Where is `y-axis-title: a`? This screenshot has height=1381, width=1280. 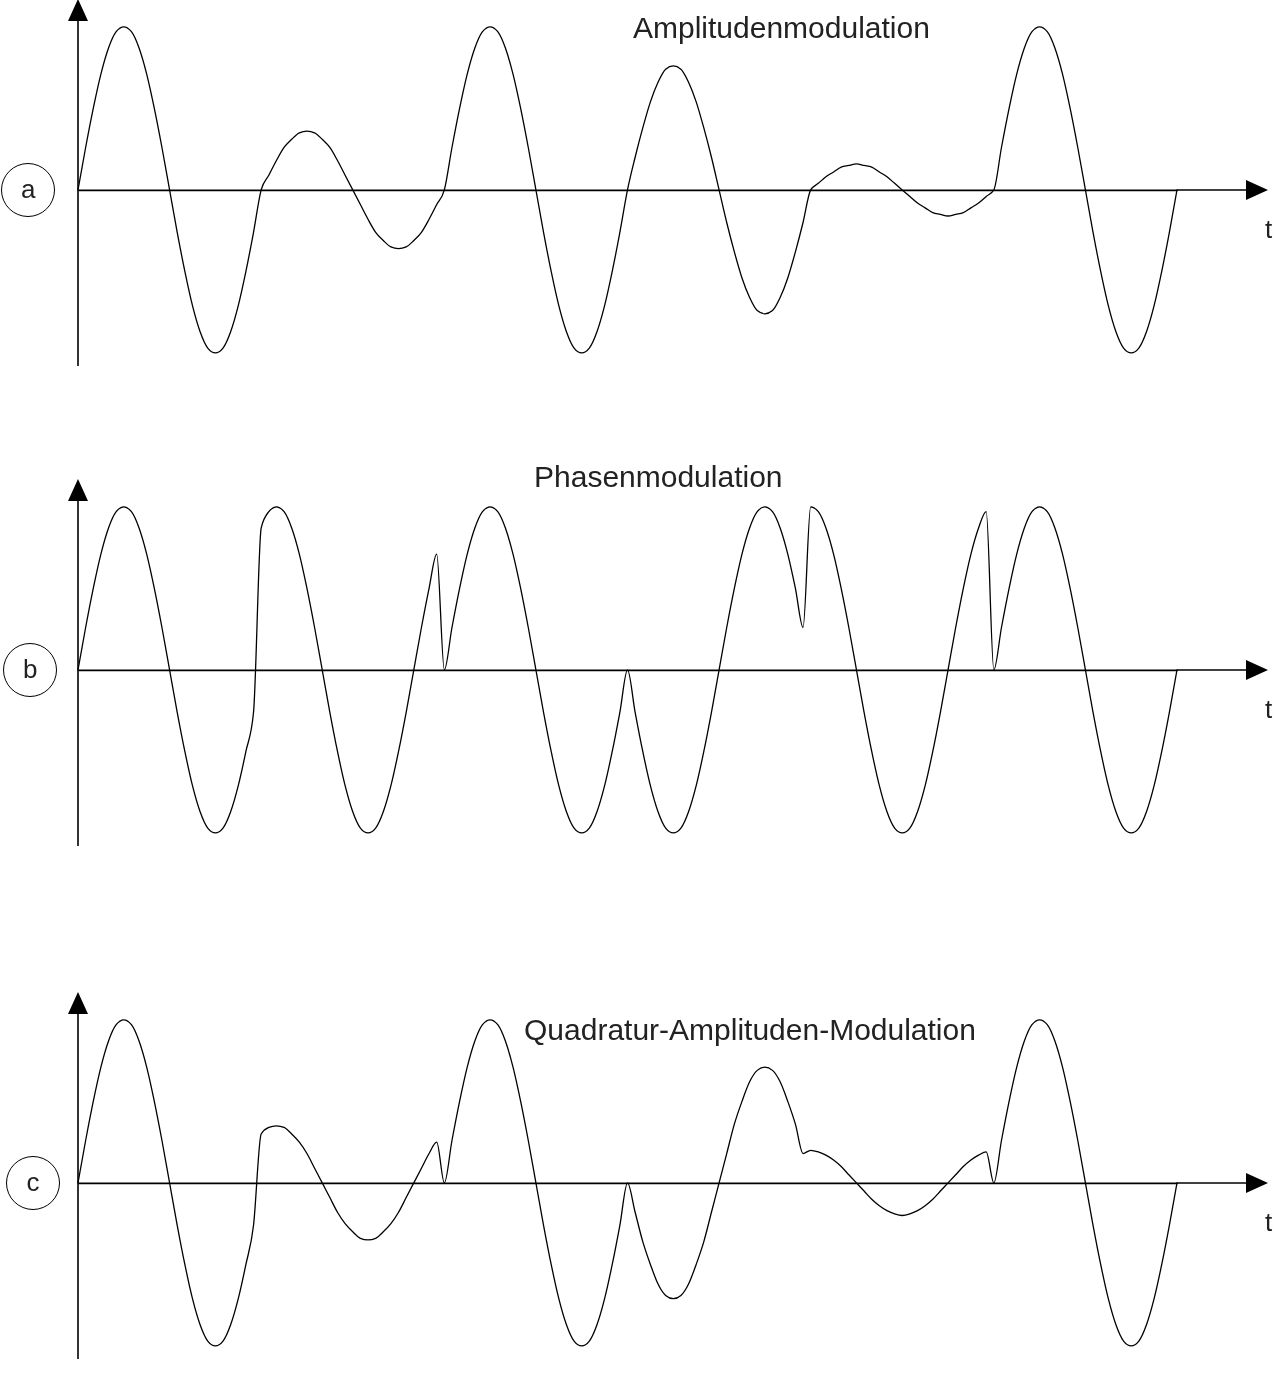
y-axis-title: a is located at coordinates (28, 188).